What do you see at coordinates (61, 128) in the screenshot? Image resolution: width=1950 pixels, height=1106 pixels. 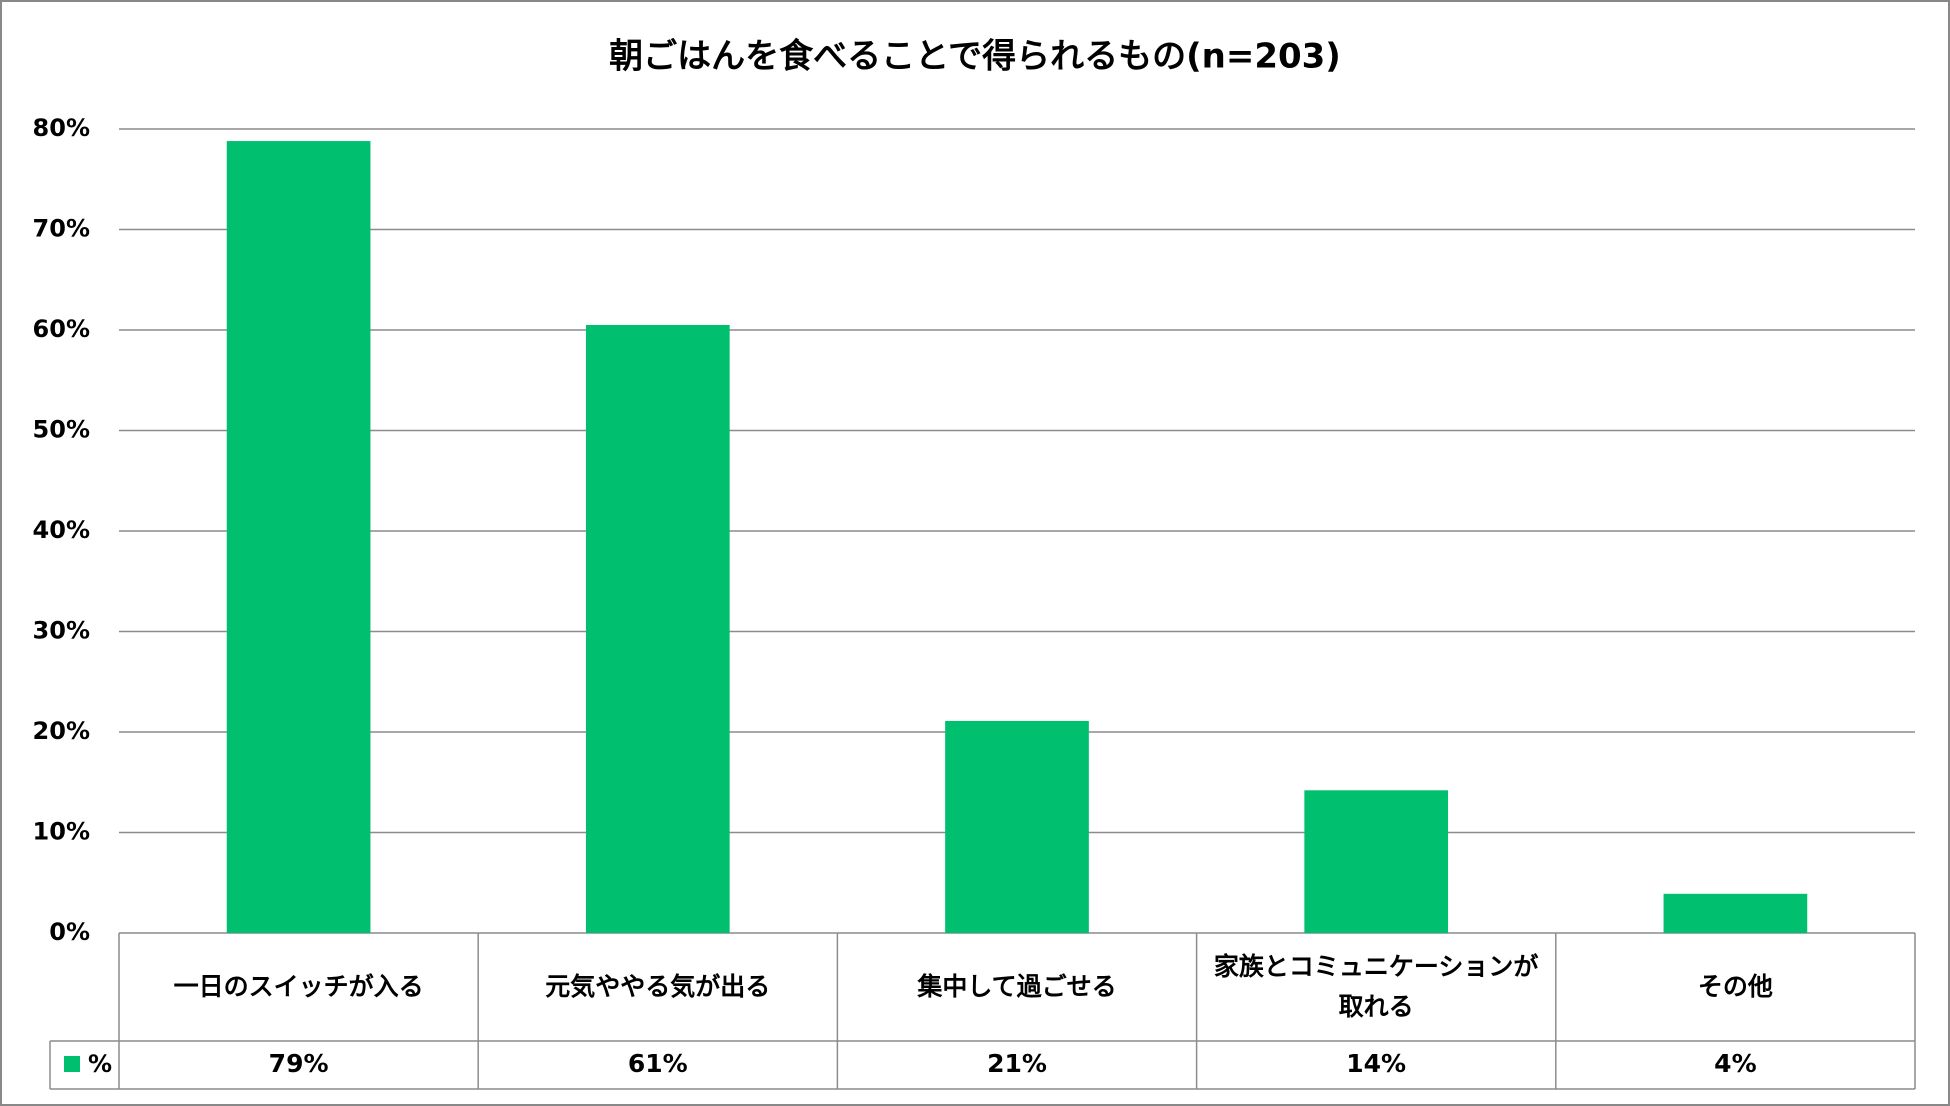 I see `y-tick-label: 80%` at bounding box center [61, 128].